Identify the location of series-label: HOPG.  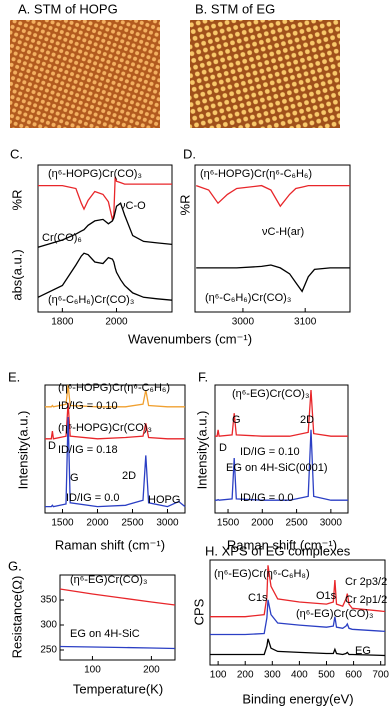
(164, 500).